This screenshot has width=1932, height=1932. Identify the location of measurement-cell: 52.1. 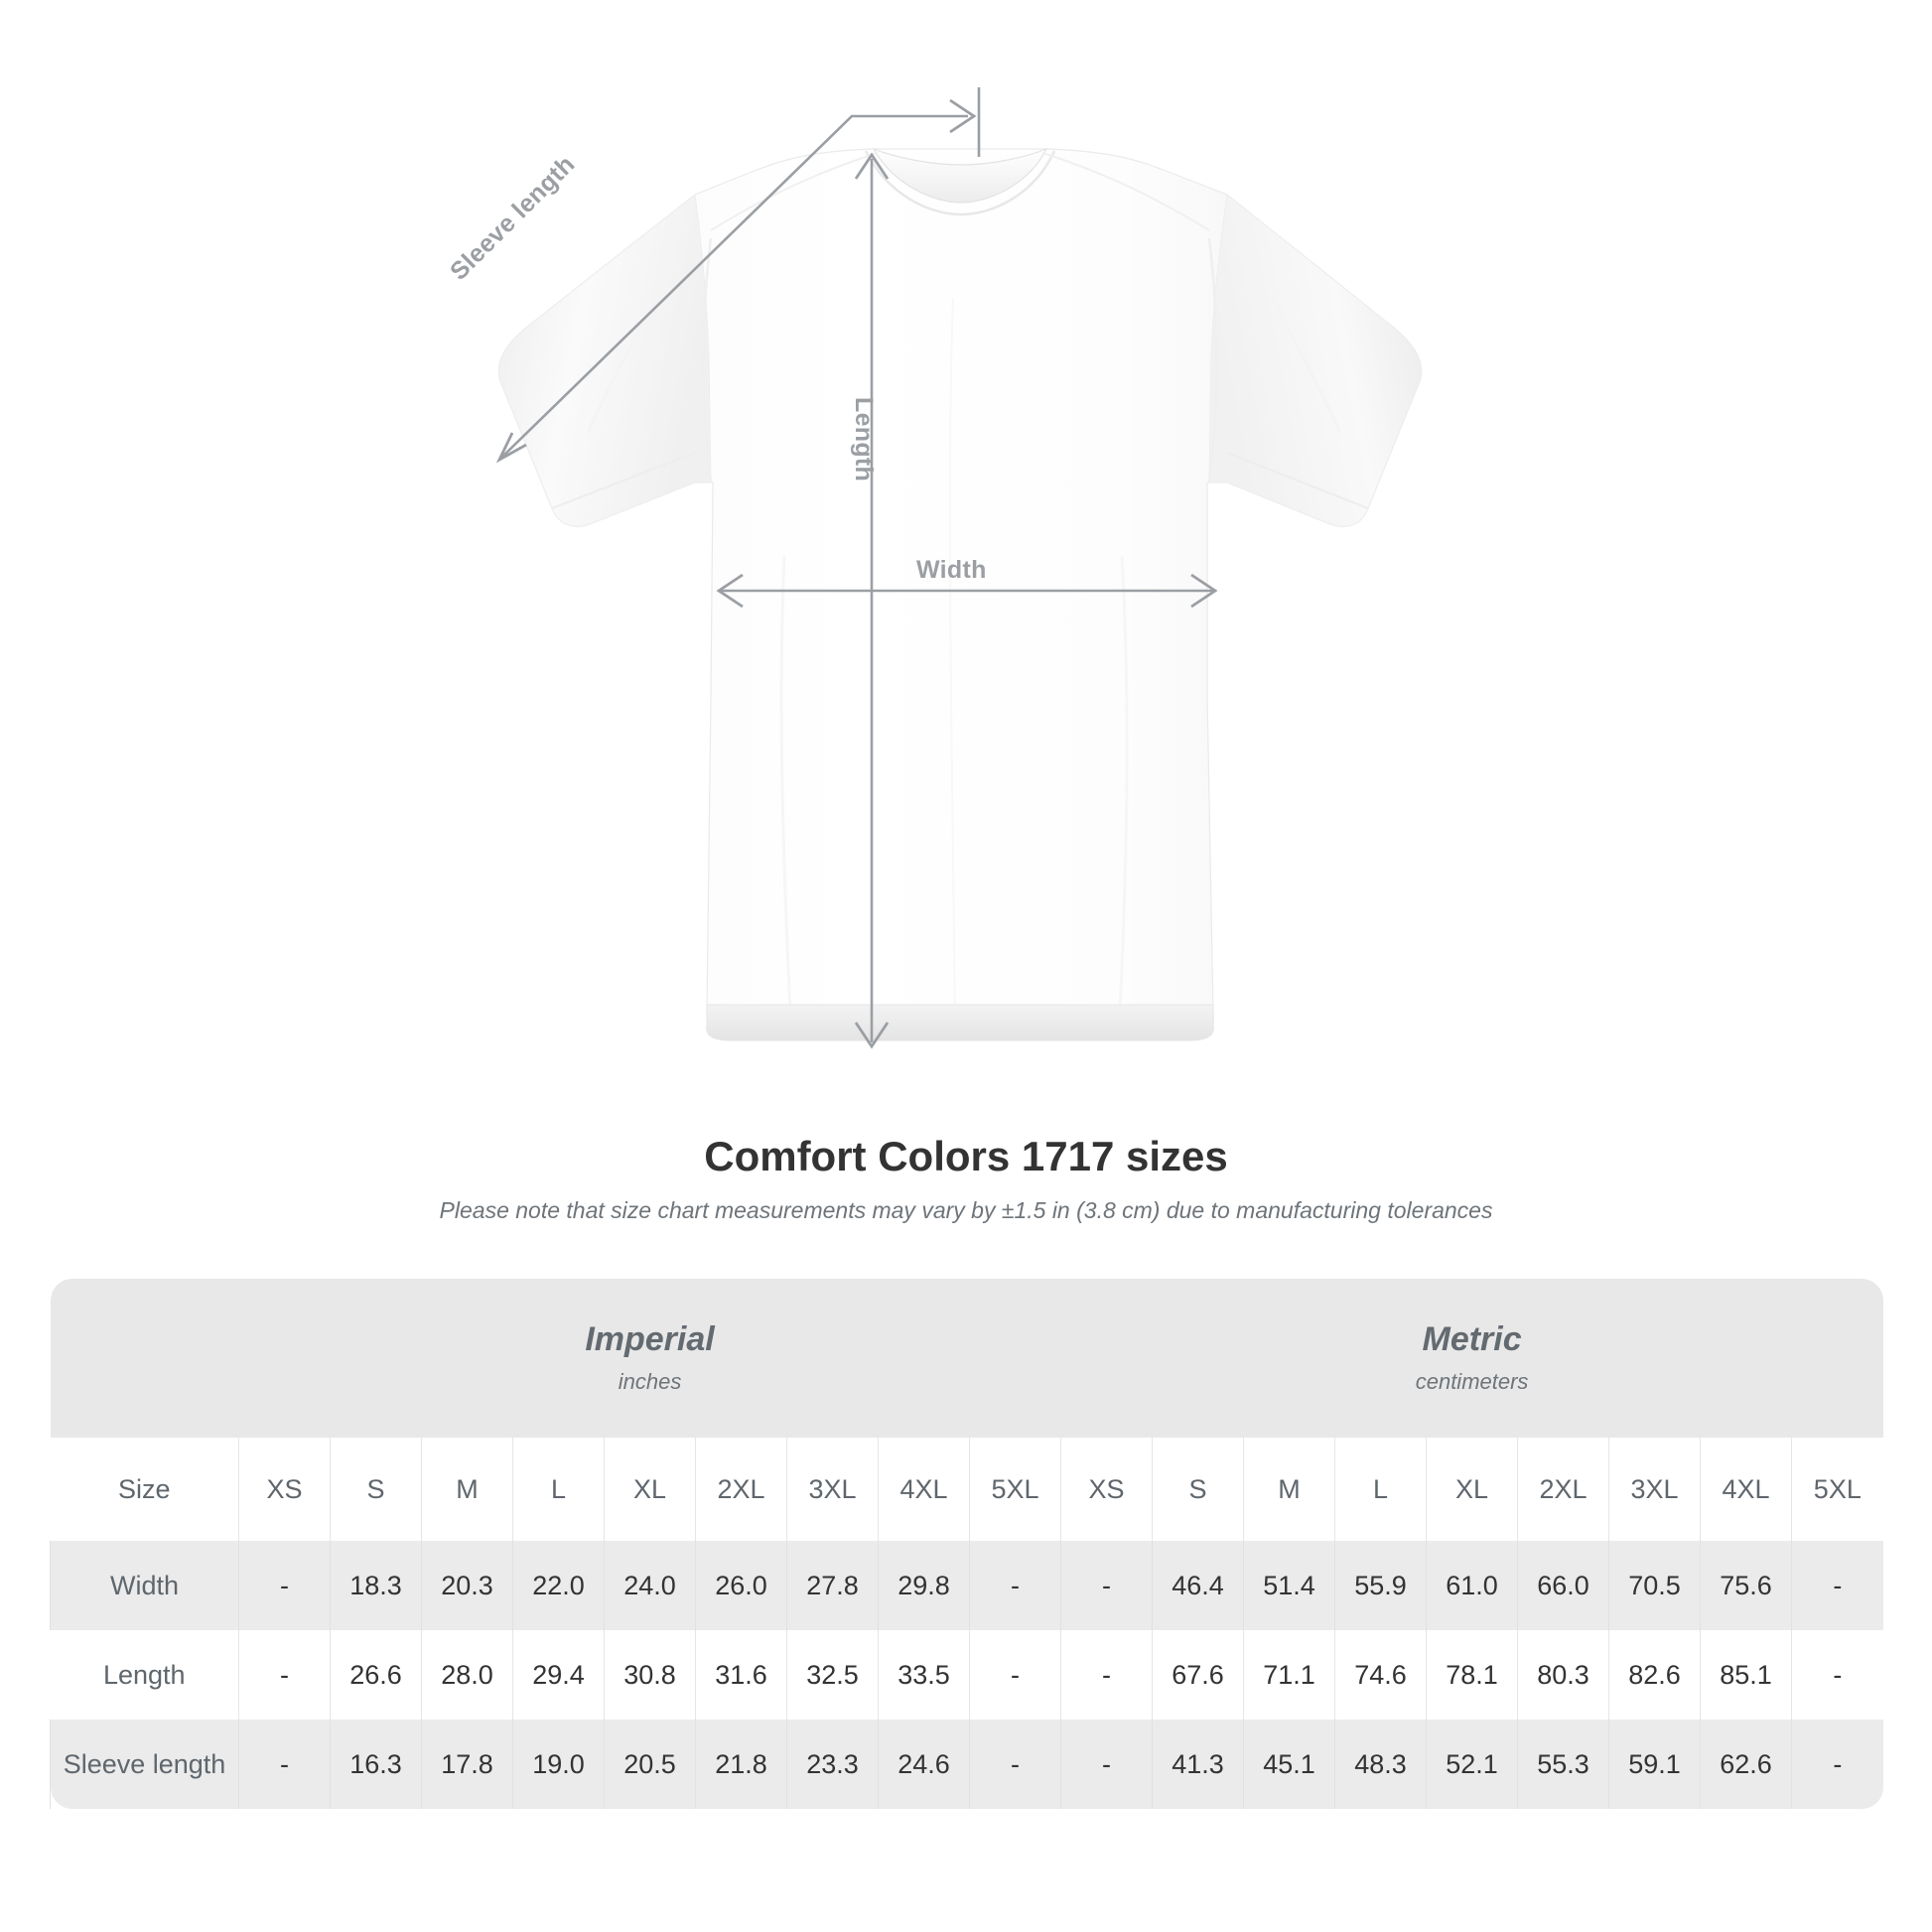
(1472, 1764).